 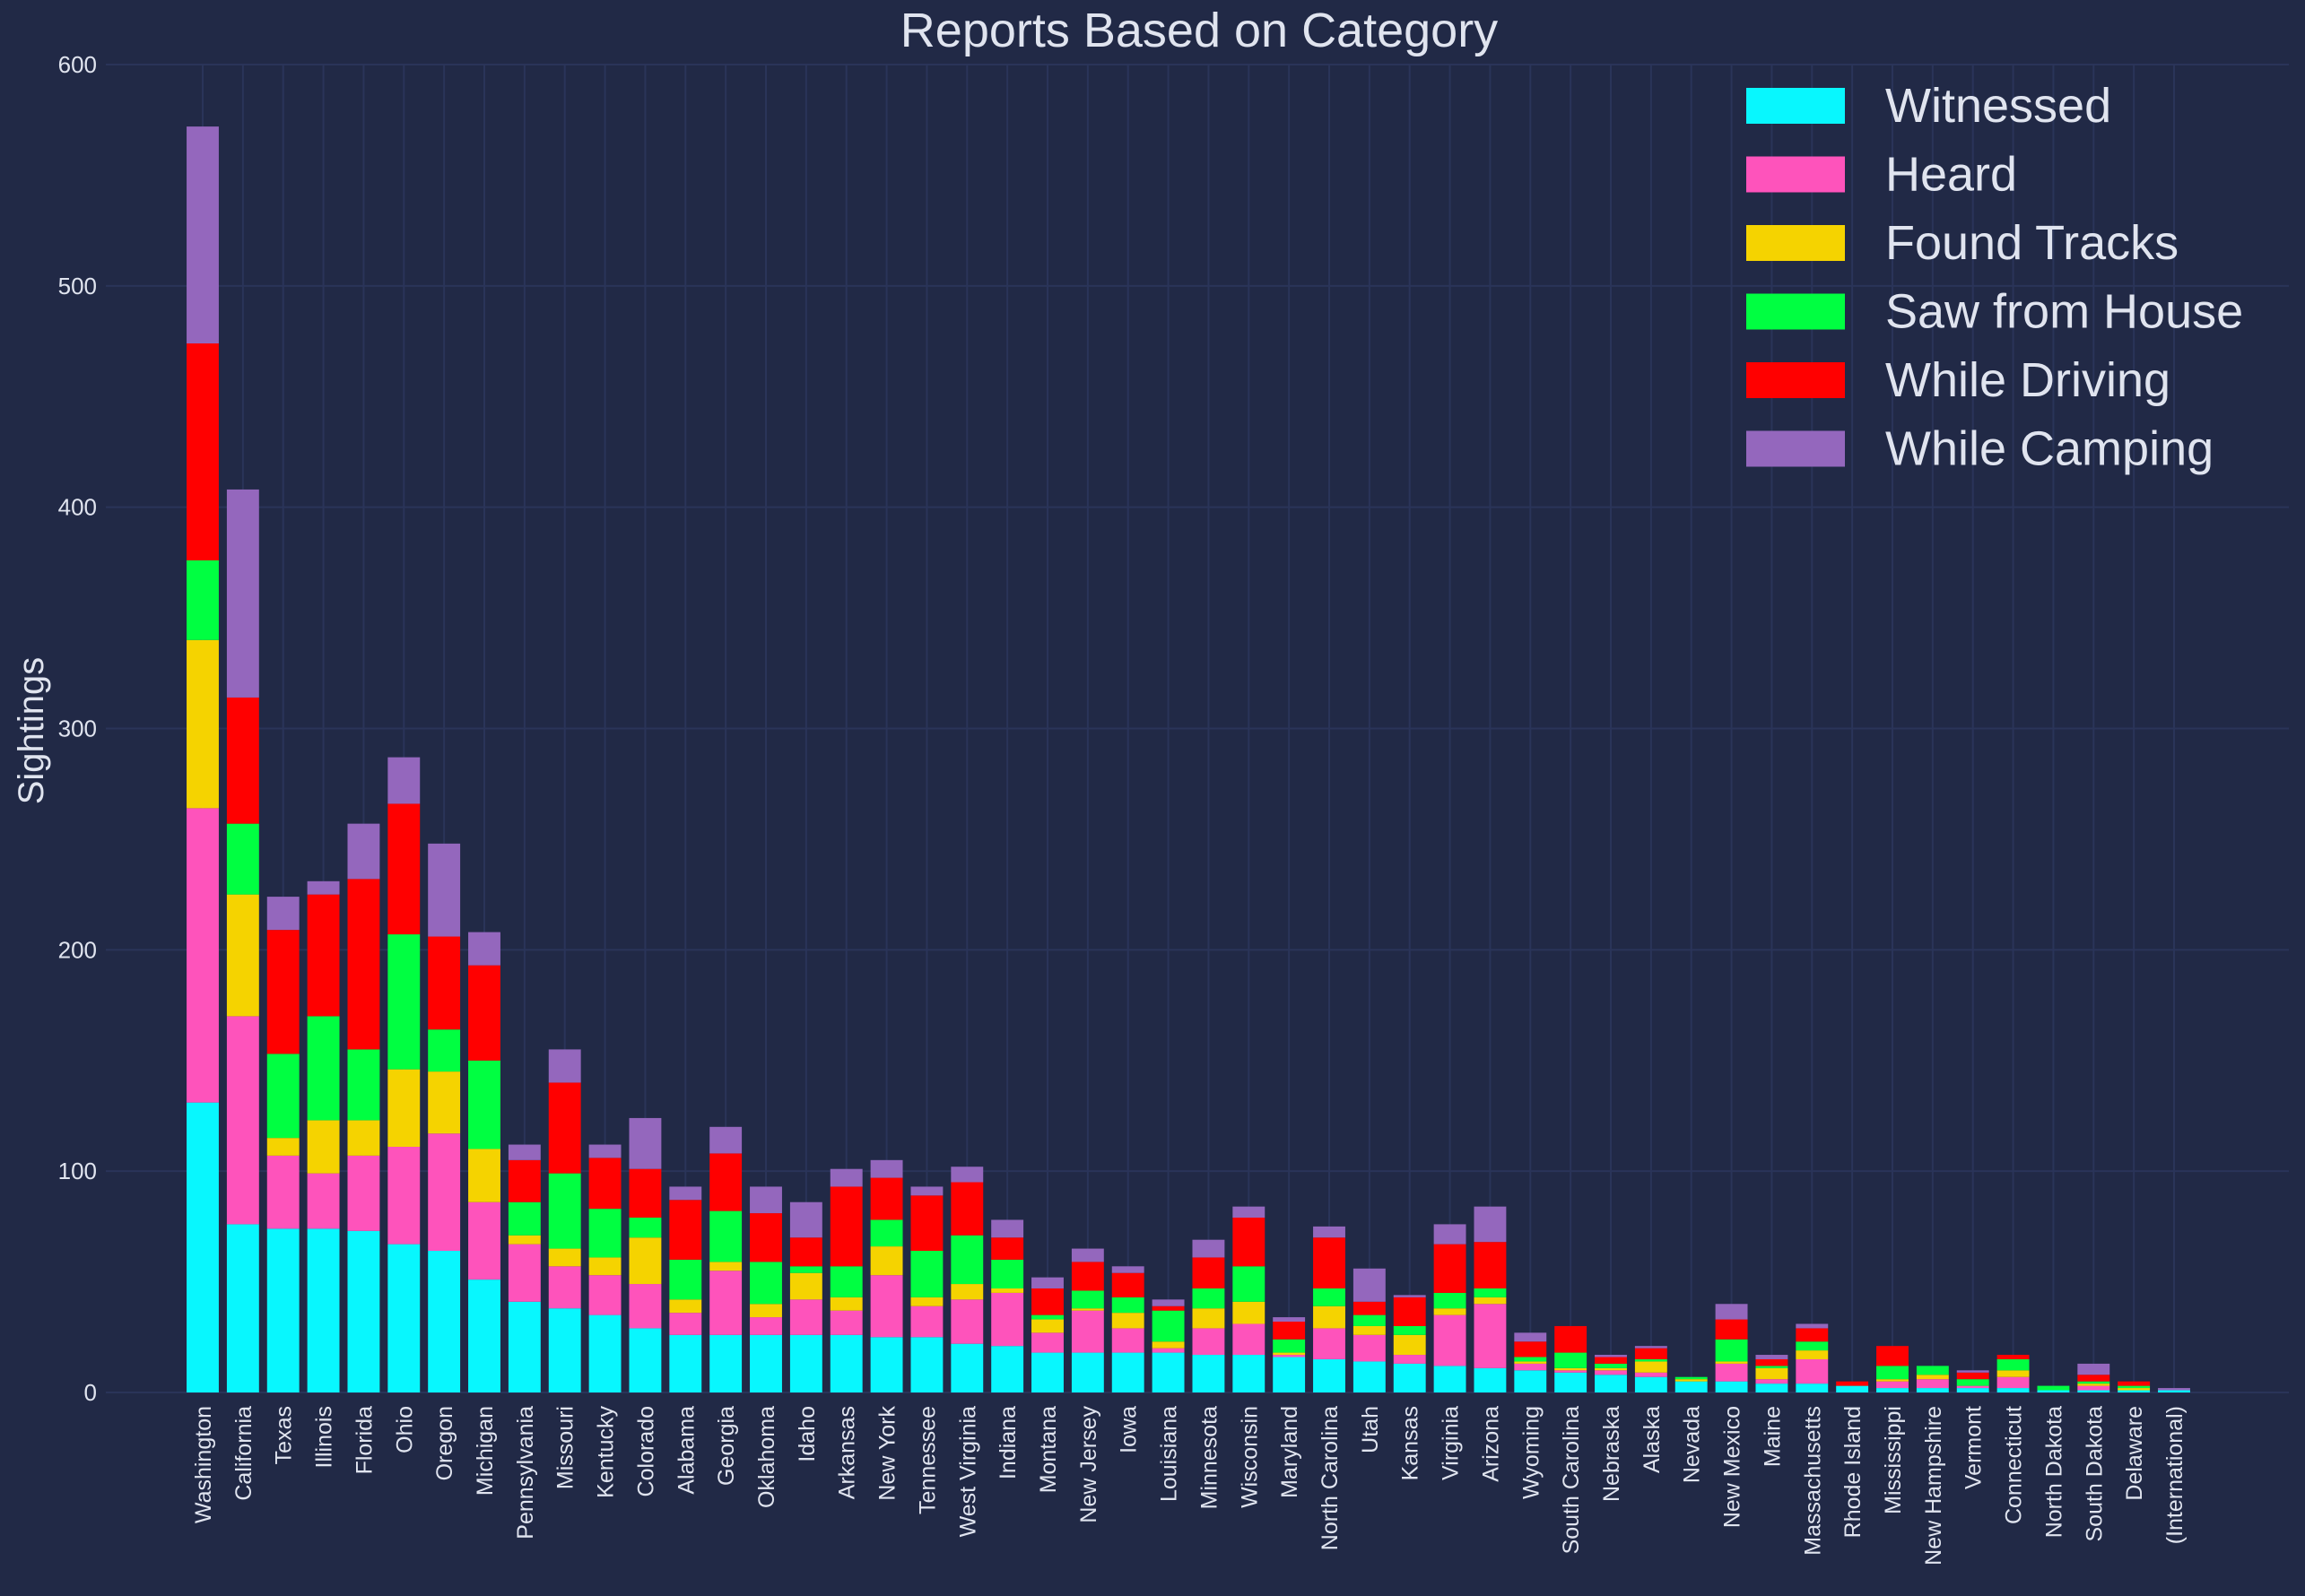 What do you see at coordinates (1795, 449) in the screenshot?
I see `legend-swatch` at bounding box center [1795, 449].